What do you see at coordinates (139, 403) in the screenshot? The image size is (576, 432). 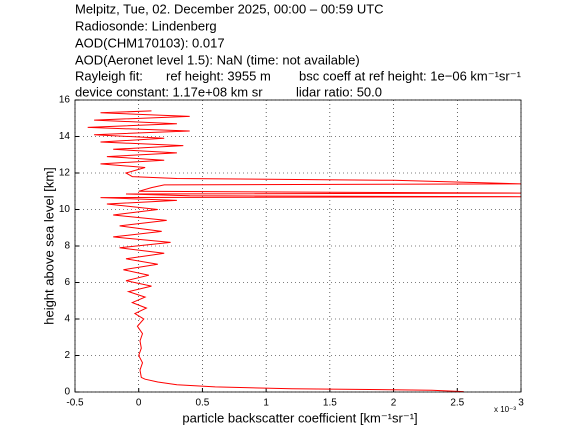 I see `x-tick-label: 0` at bounding box center [139, 403].